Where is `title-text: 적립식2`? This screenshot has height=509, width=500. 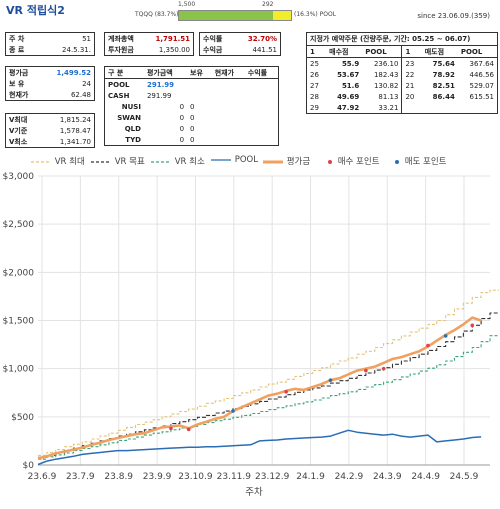 title-text: 적립식2 is located at coordinates (45, 10).